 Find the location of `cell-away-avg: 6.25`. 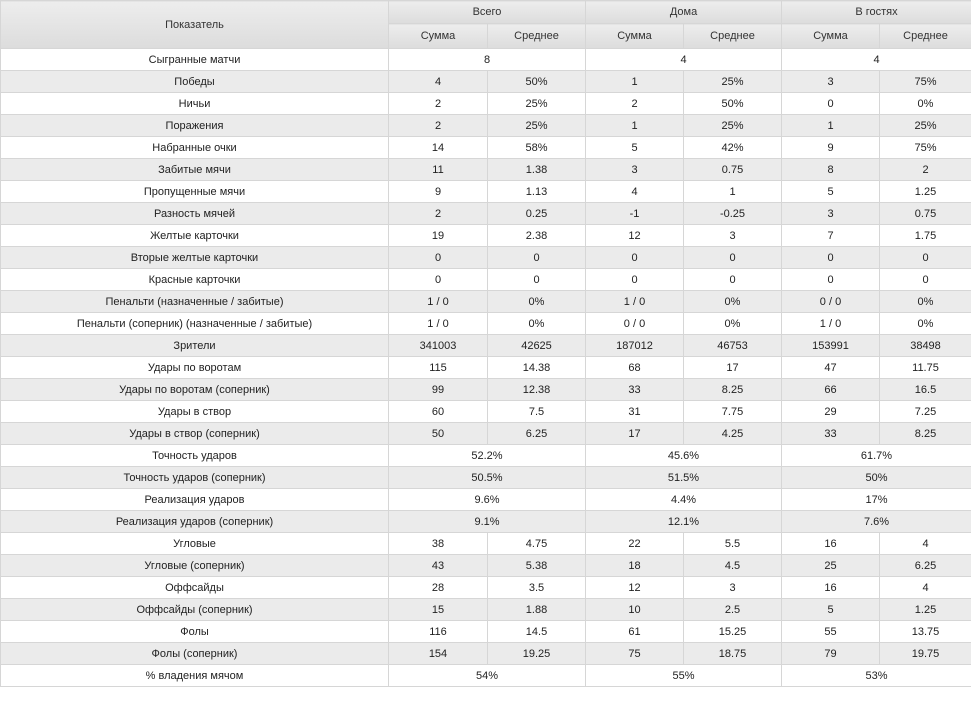

cell-away-avg: 6.25 is located at coordinates (925, 565).